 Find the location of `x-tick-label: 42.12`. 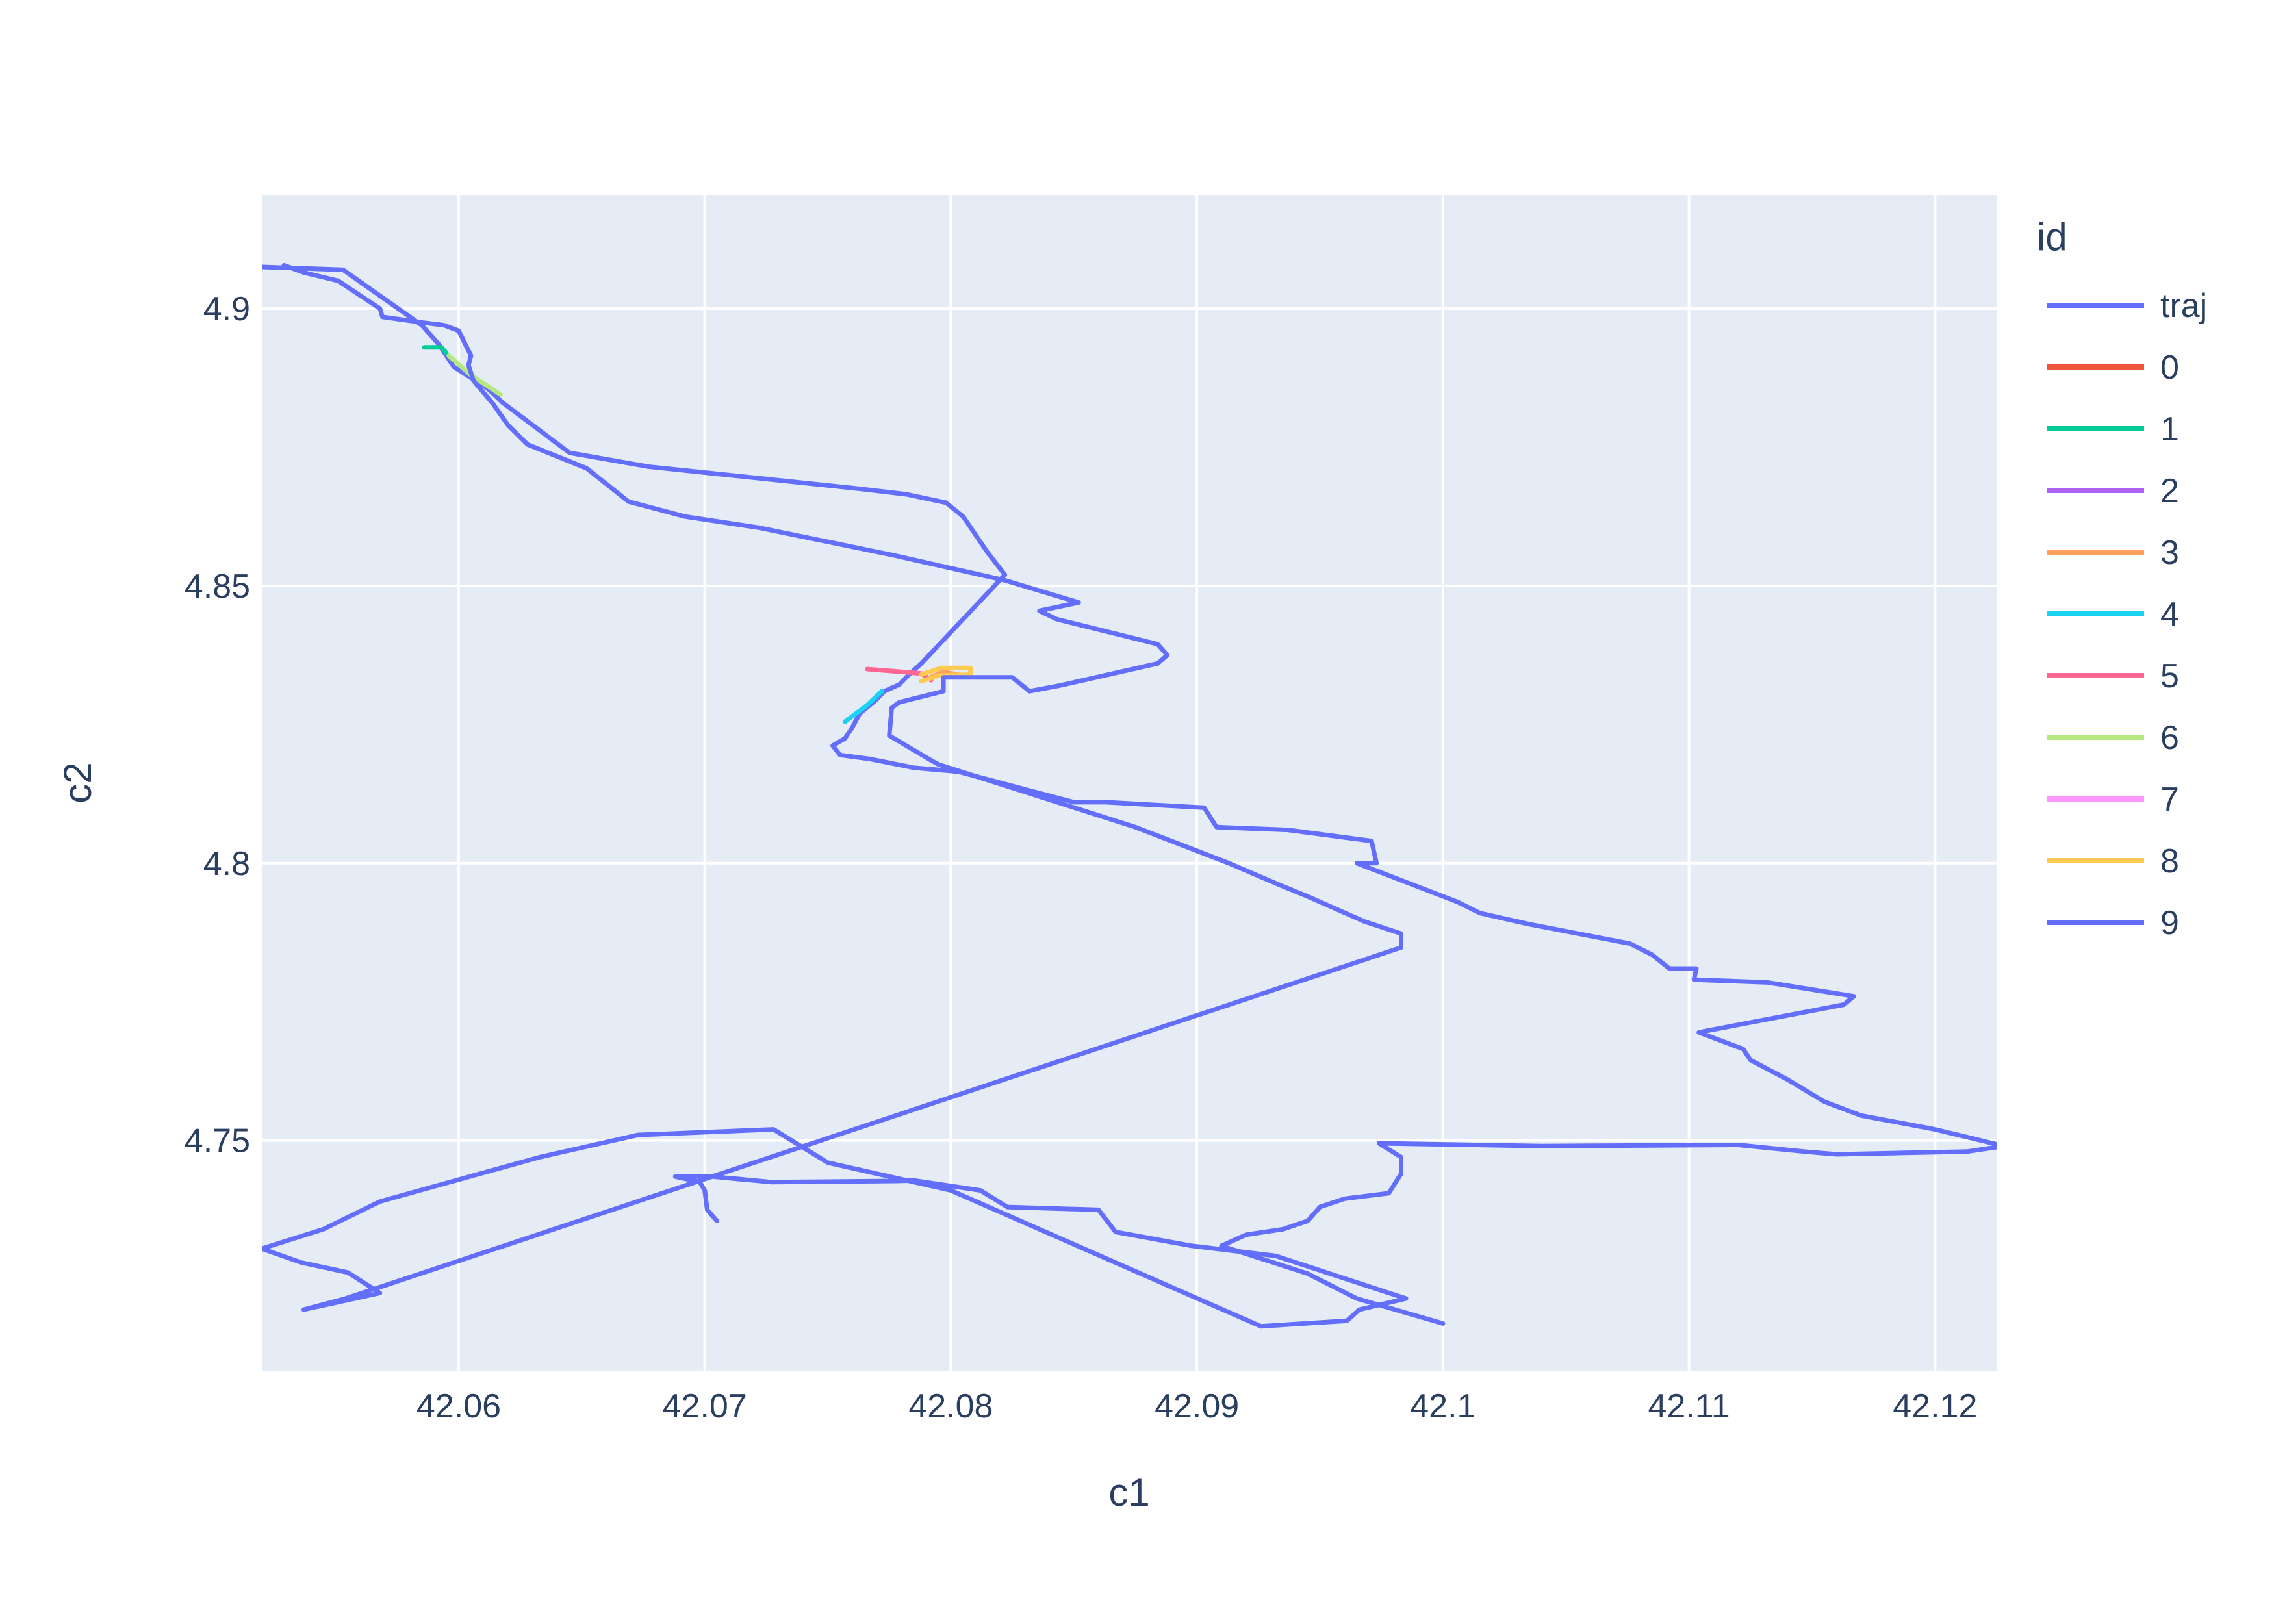

x-tick-label: 42.12 is located at coordinates (1935, 1406).